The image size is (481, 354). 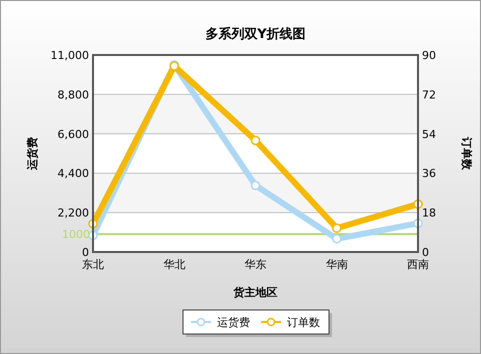 What do you see at coordinates (32, 154) in the screenshot?
I see `y-axis-title: 运货费` at bounding box center [32, 154].